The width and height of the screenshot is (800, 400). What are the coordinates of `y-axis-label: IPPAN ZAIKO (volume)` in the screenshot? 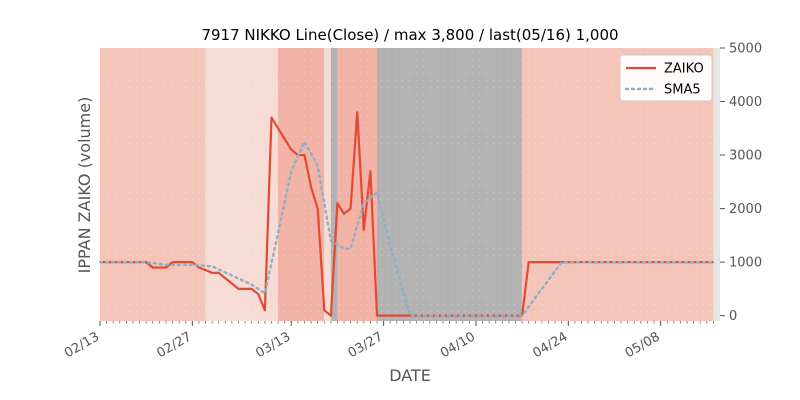 It's located at (84, 185).